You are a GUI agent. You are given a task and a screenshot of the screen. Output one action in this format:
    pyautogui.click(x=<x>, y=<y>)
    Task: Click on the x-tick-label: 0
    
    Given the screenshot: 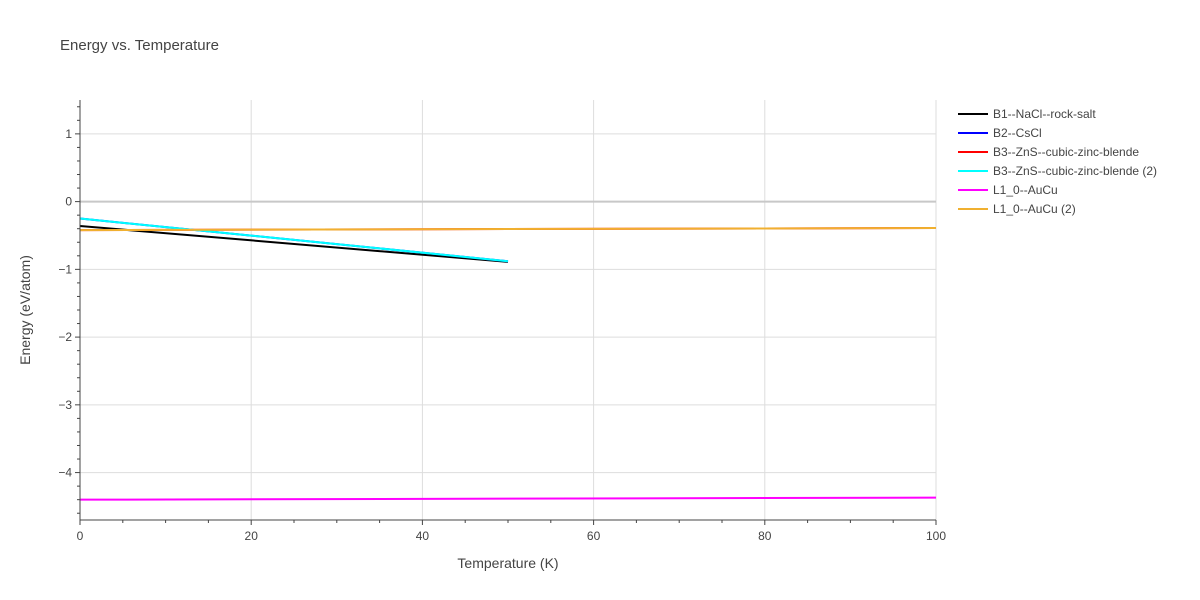 What is the action you would take?
    pyautogui.click(x=80, y=536)
    